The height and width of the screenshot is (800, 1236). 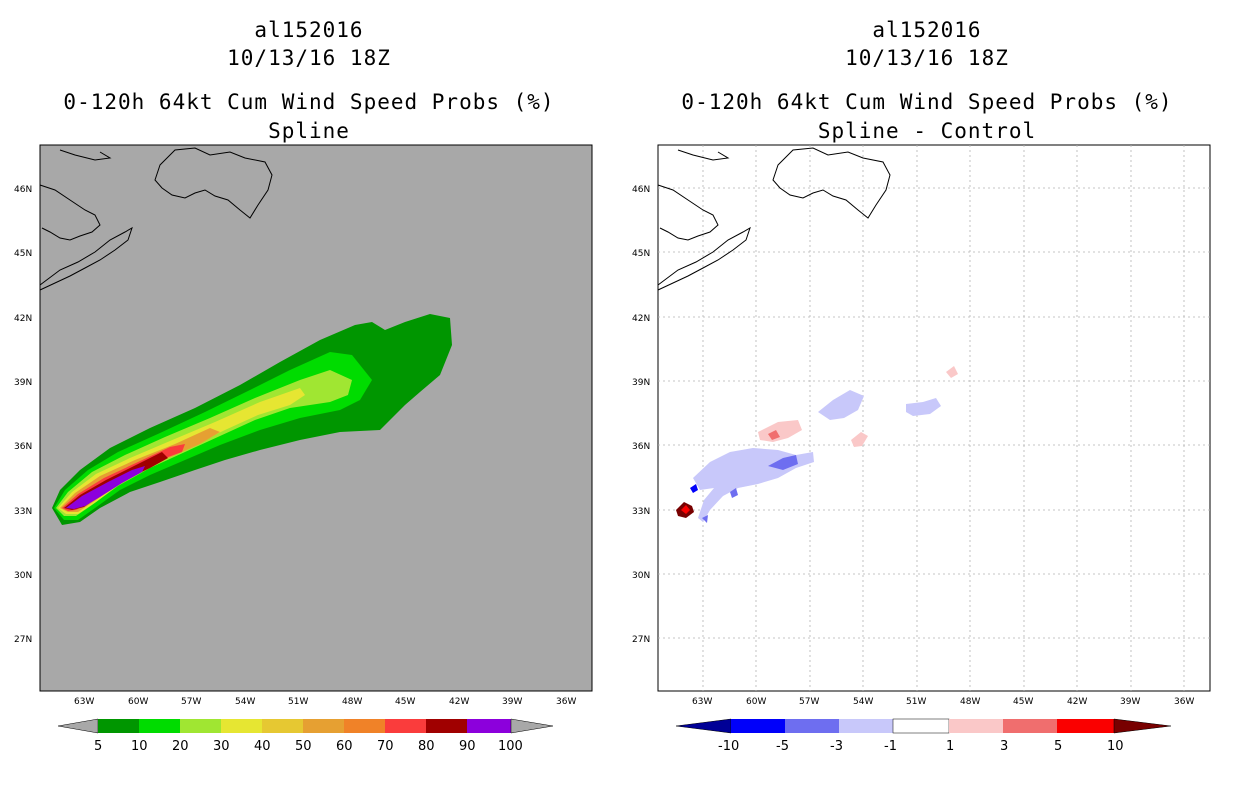 I want to click on left-lat-ticks: 46N 45N 42N 39N 36N 33N 30N 27N, so click(x=23, y=415).